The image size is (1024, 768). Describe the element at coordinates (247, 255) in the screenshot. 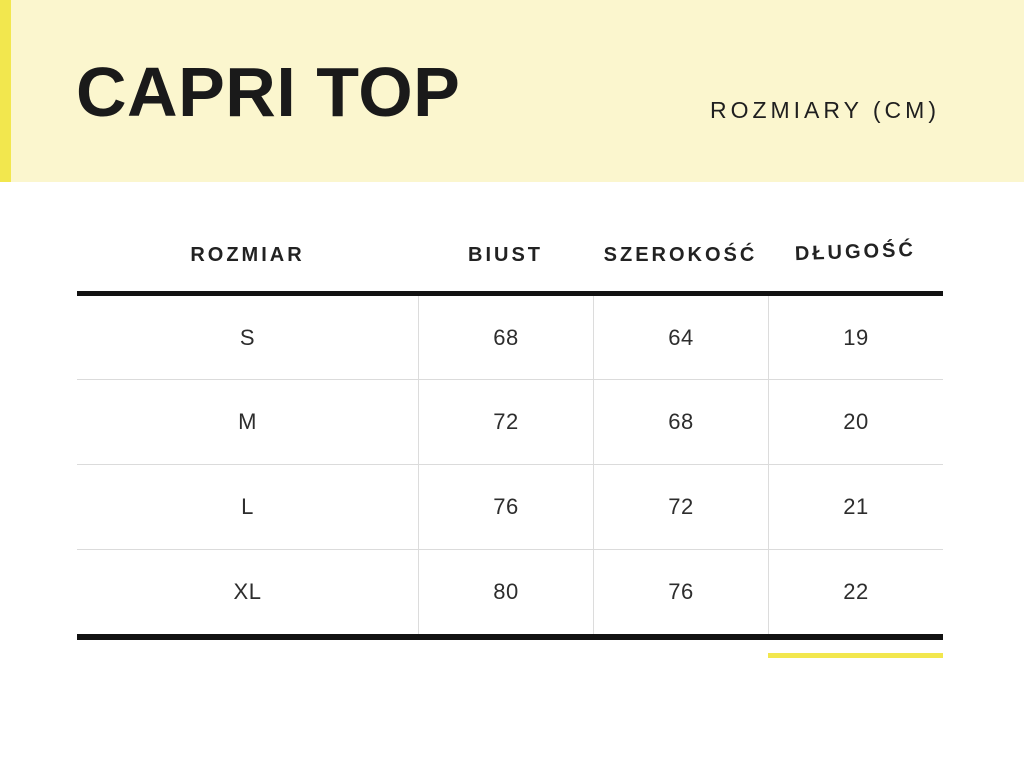

I see `column-header-rozmiar: ROZMIAR` at that location.